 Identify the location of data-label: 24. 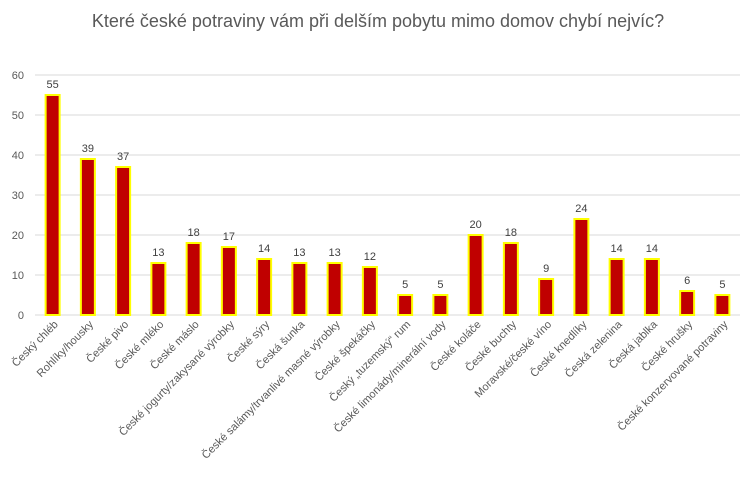
(581, 209).